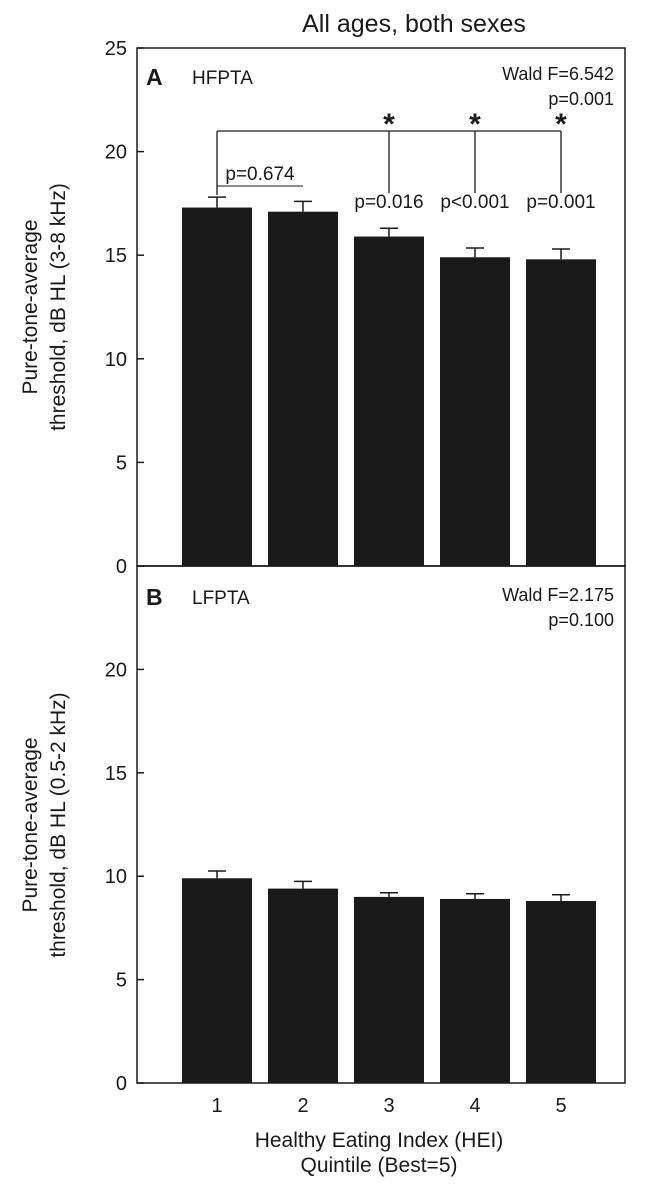 The height and width of the screenshot is (1188, 651). What do you see at coordinates (221, 598) in the screenshot?
I see `panel-b-name: LFPTA` at bounding box center [221, 598].